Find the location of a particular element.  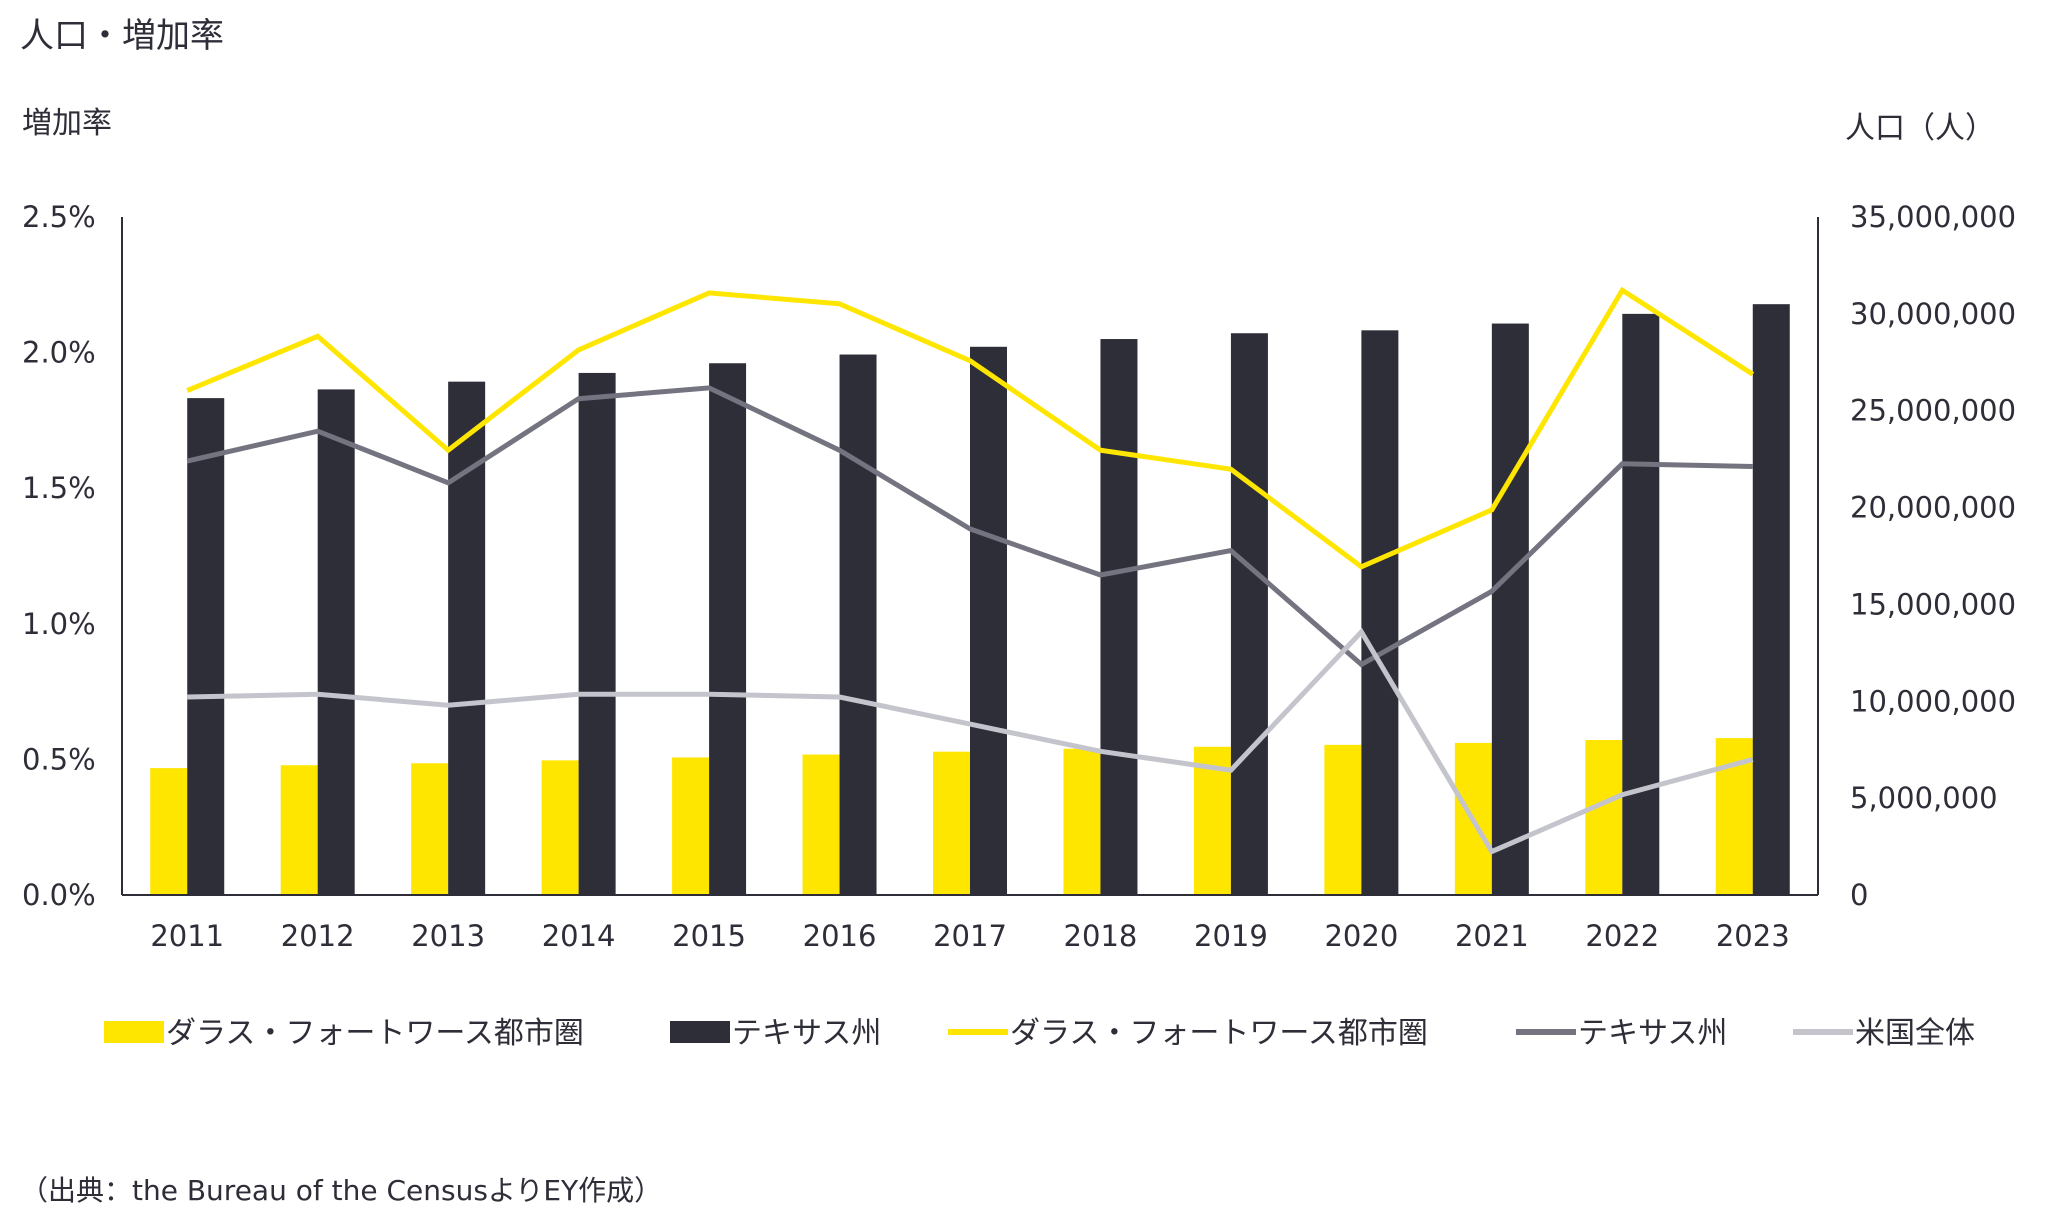

x-tick-label: 2012 is located at coordinates (318, 936).